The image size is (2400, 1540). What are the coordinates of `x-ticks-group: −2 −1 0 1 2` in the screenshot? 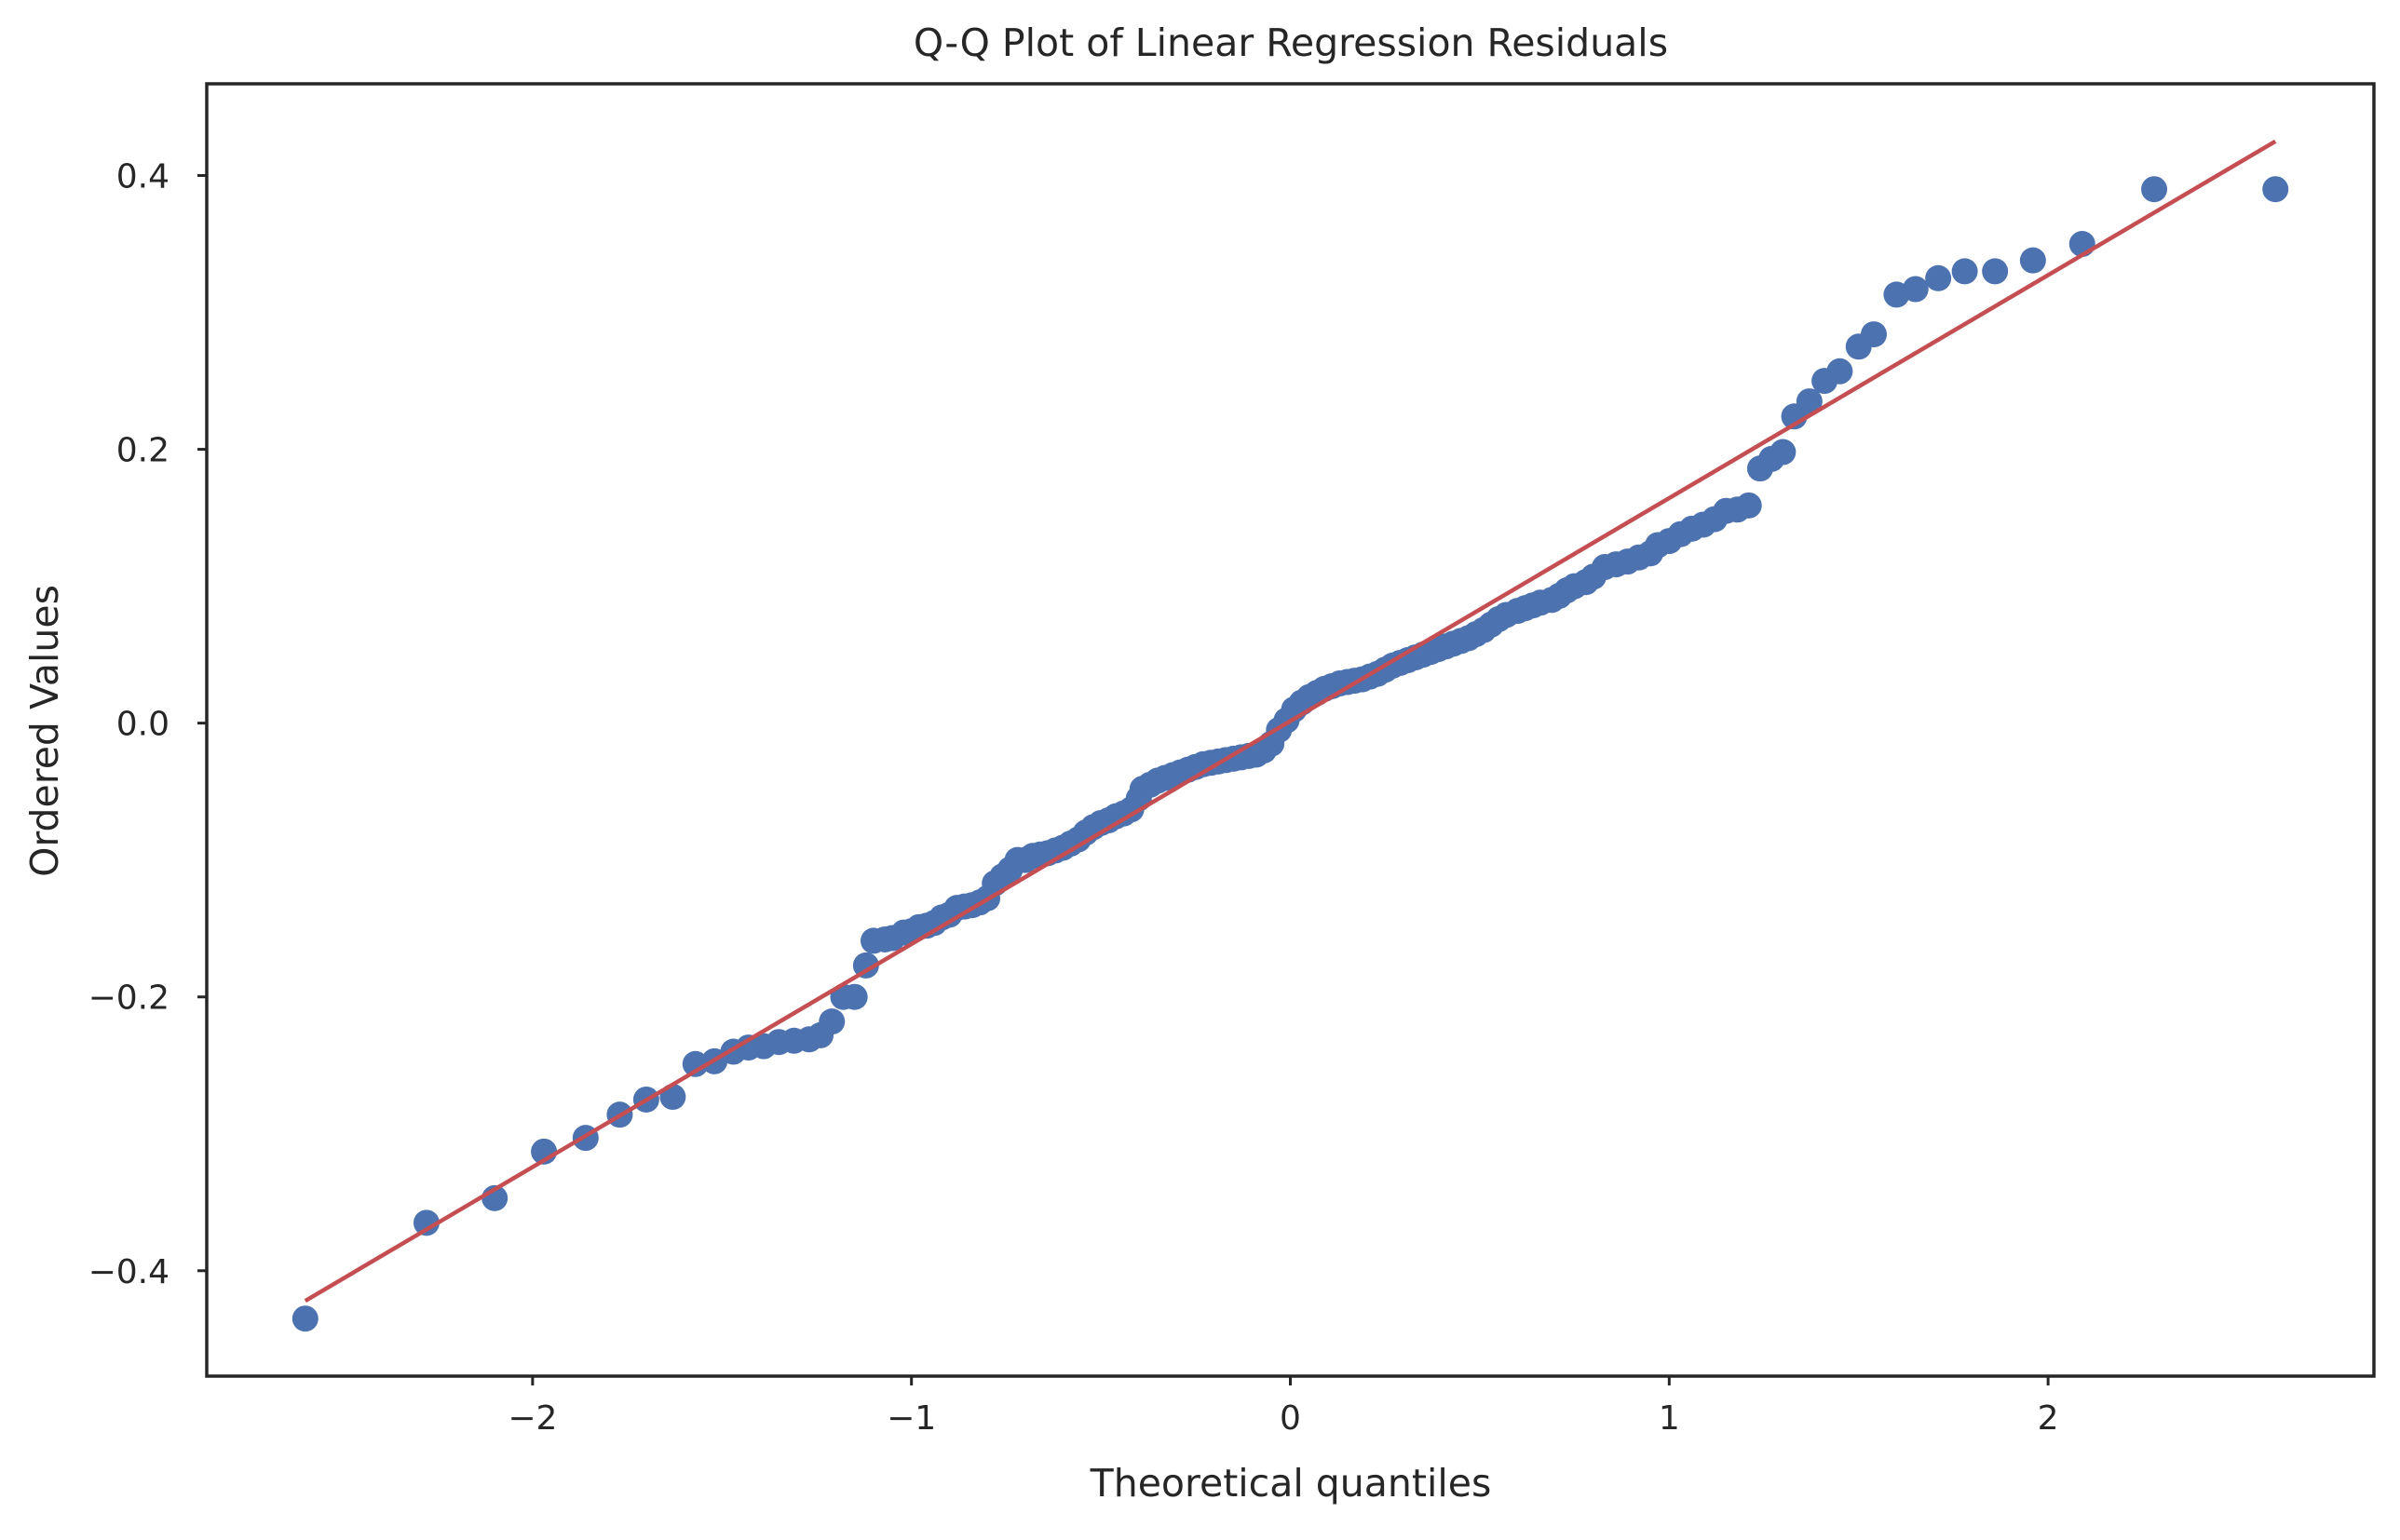 It's located at (1283, 1407).